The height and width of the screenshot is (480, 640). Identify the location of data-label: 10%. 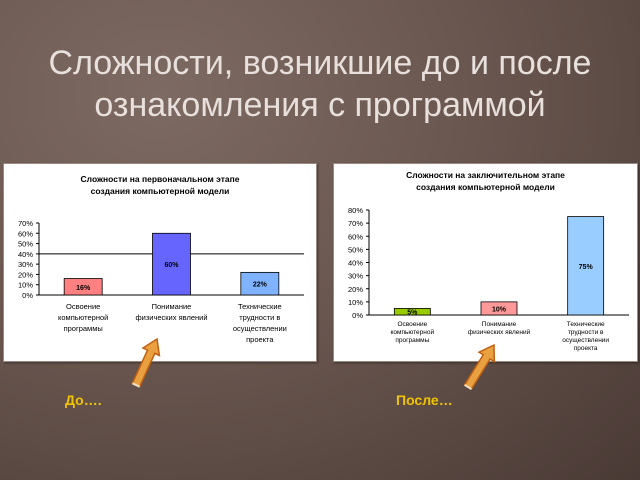
(499, 309).